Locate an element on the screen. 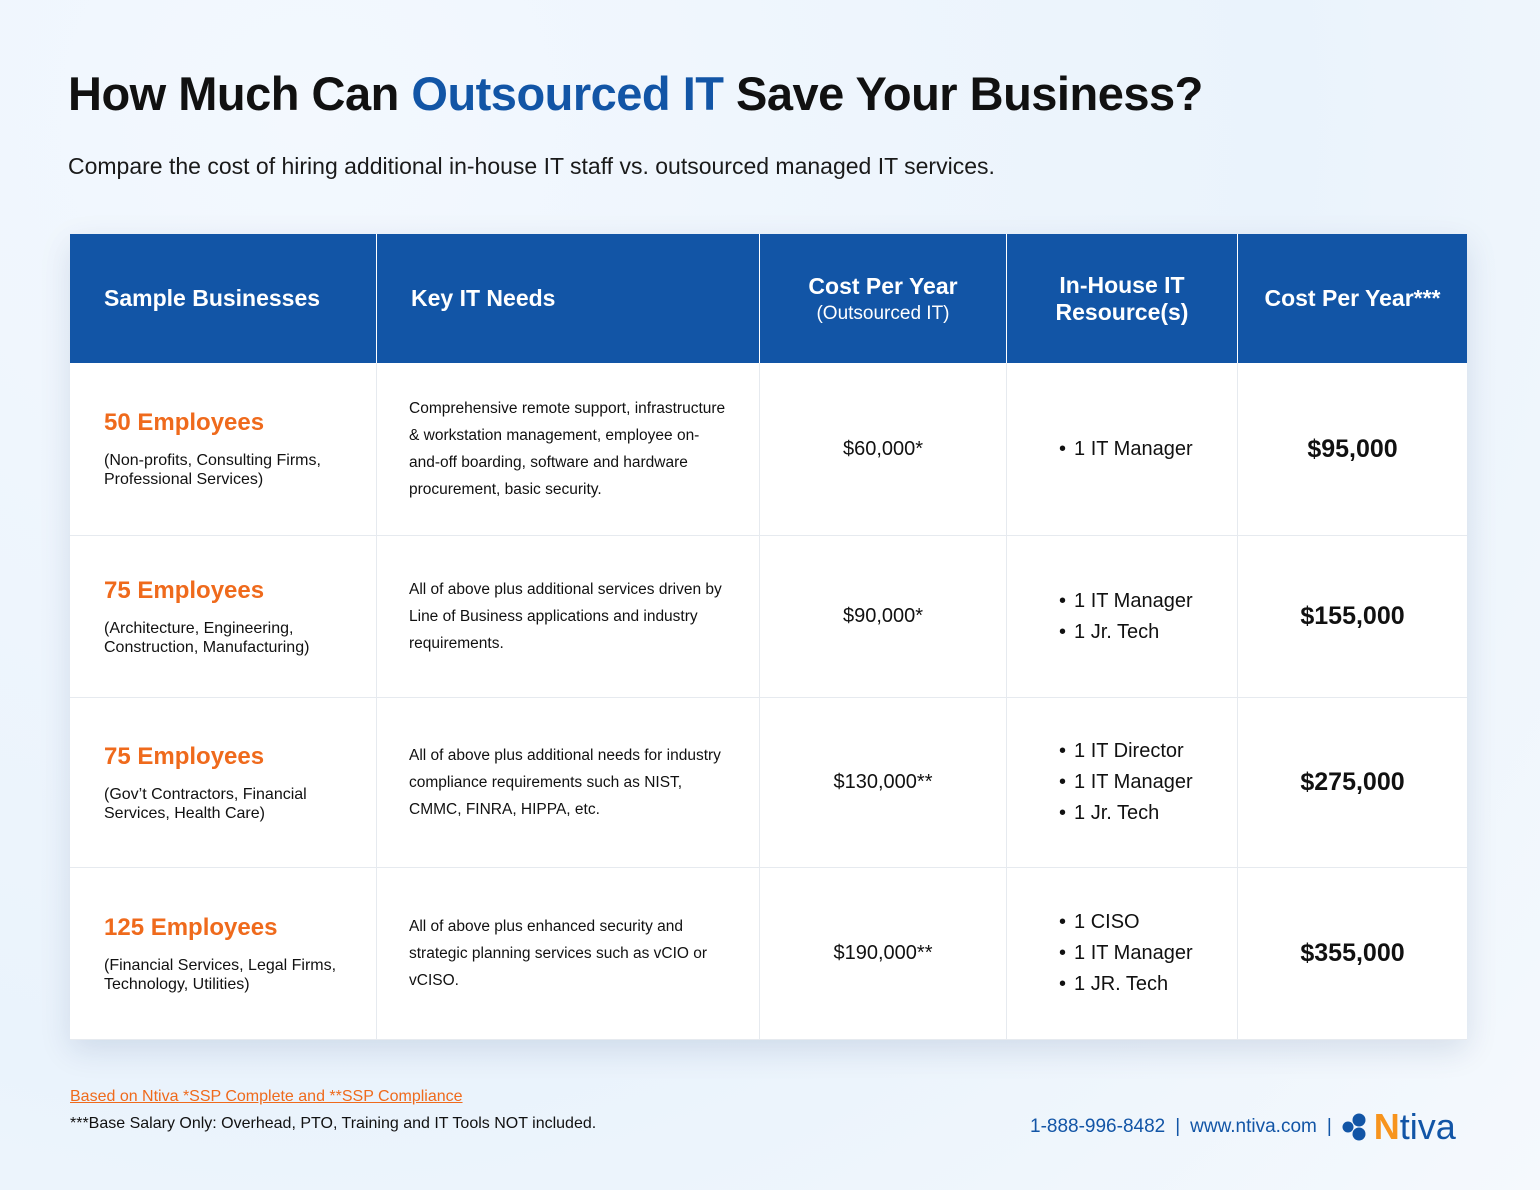  hexagon-logo-icon is located at coordinates (1354, 1127).